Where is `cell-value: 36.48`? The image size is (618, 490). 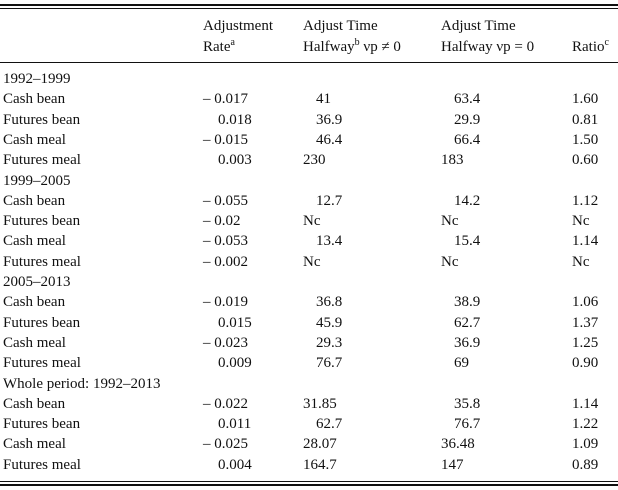
cell-value: 36.48 is located at coordinates (458, 444).